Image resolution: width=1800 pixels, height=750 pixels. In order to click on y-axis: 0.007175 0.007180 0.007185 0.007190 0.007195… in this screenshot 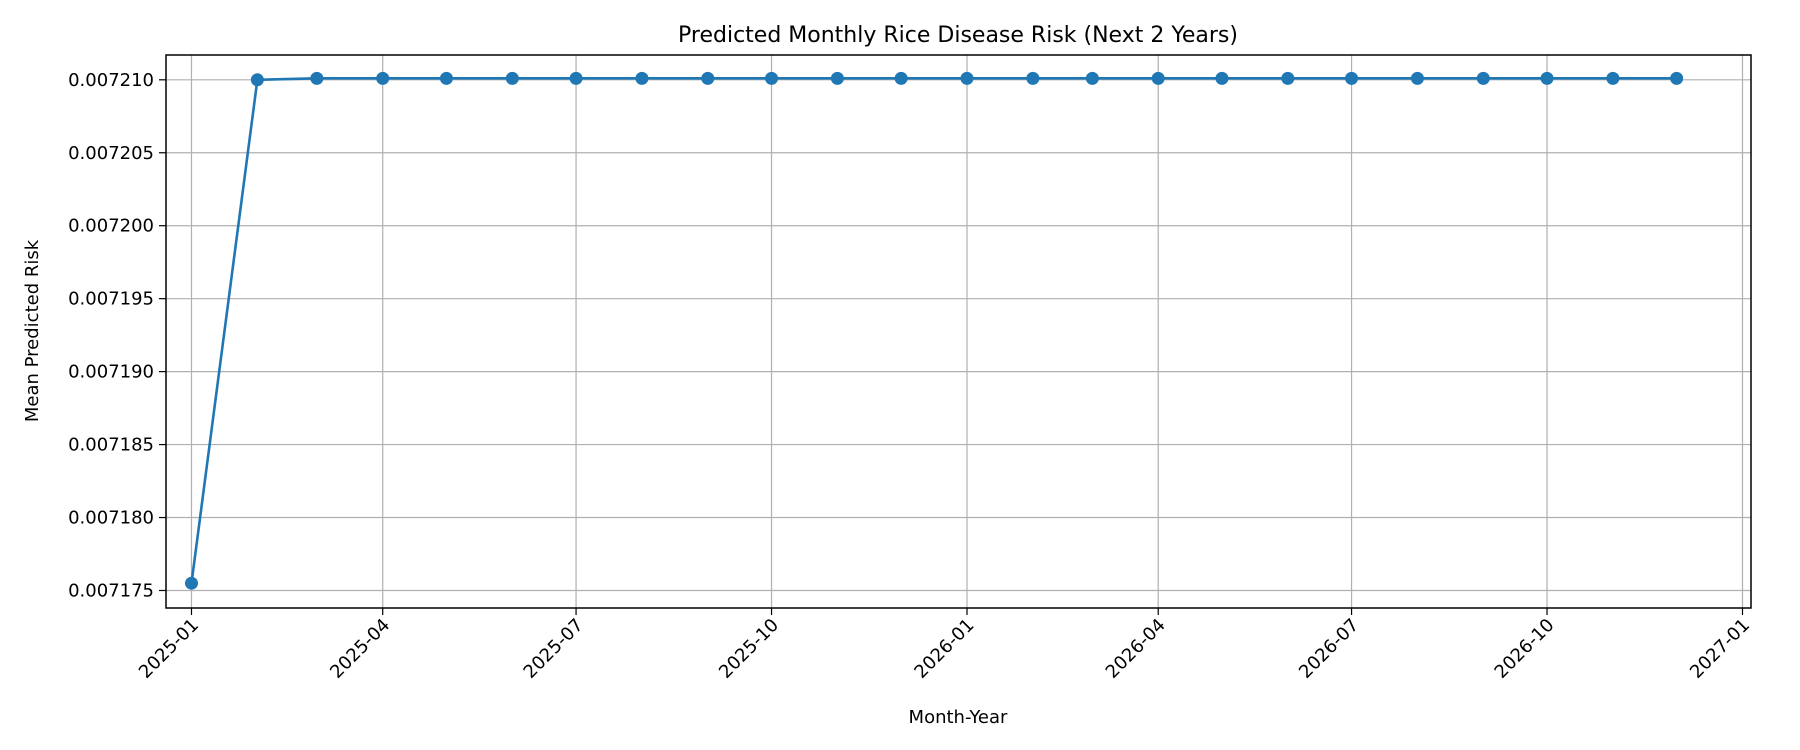, I will do `click(117, 335)`.